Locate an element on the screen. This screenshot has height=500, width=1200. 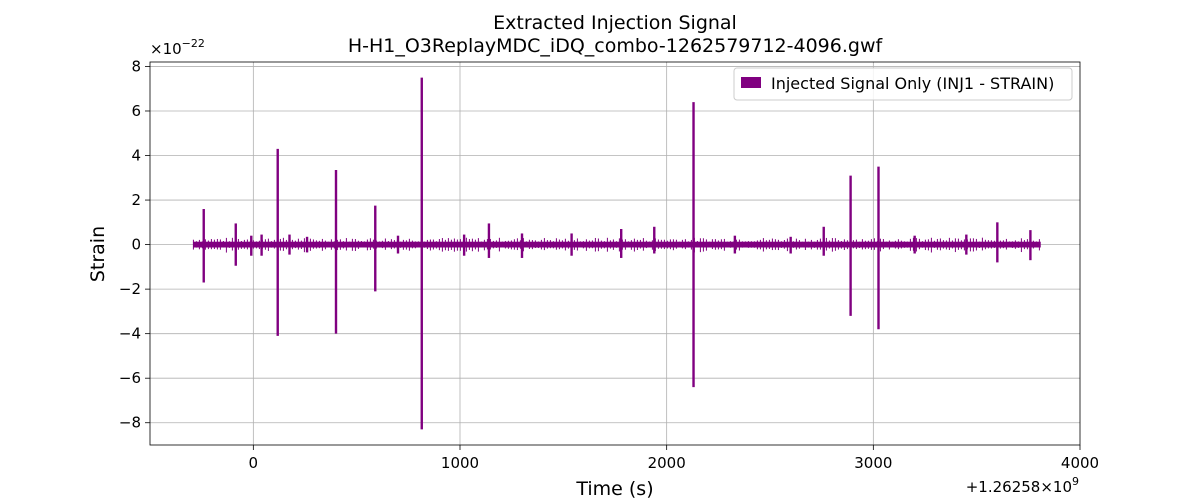
legend-box is located at coordinates (903, 84).